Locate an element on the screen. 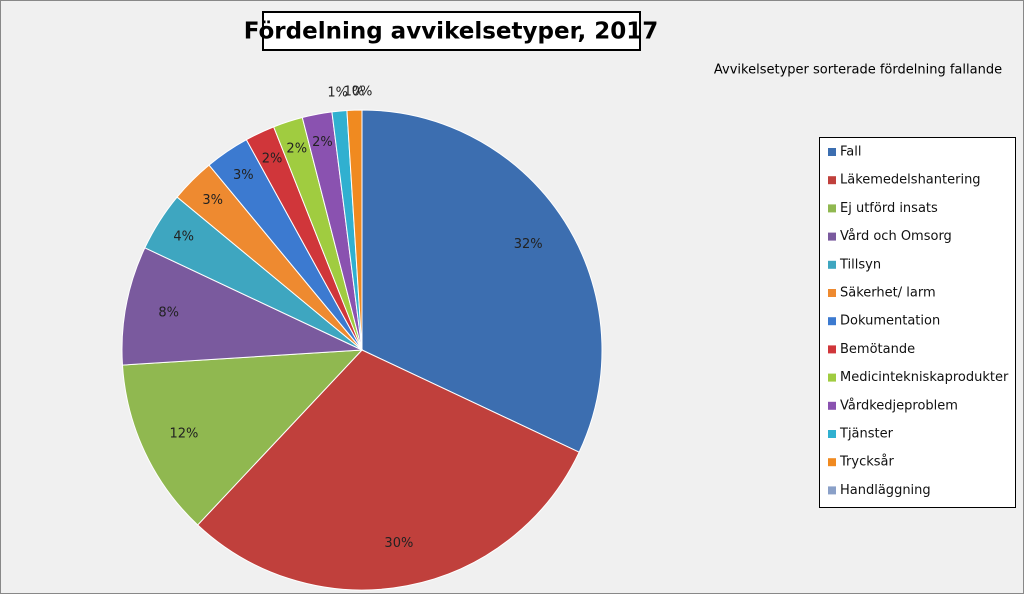  legend-label: Läkemedelshantering is located at coordinates (910, 180).